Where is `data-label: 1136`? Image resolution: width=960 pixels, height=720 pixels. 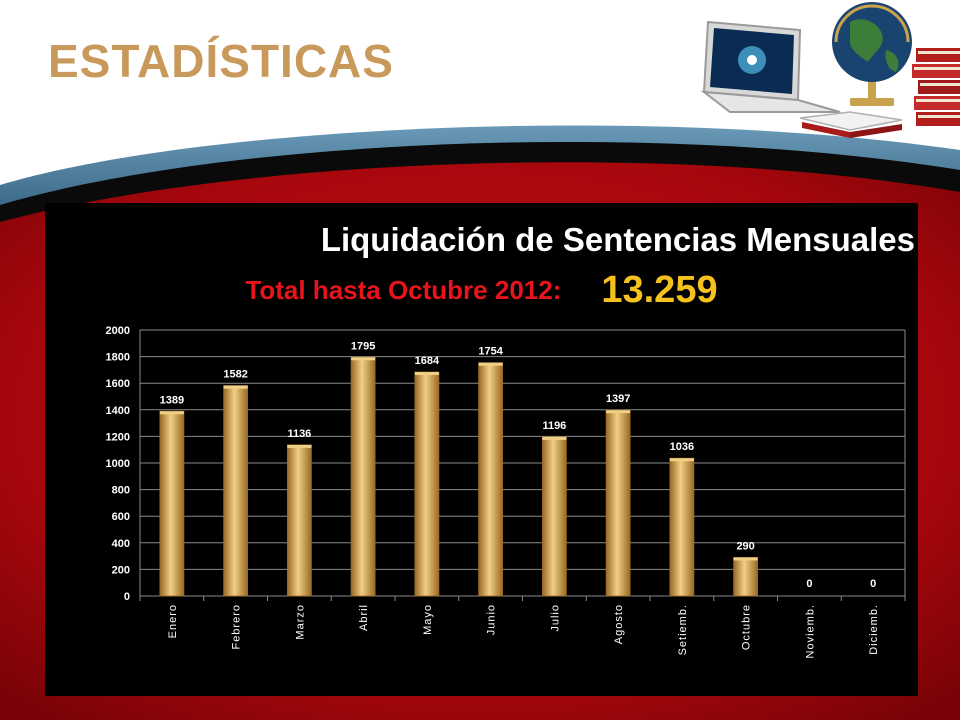 data-label: 1136 is located at coordinates (299, 434).